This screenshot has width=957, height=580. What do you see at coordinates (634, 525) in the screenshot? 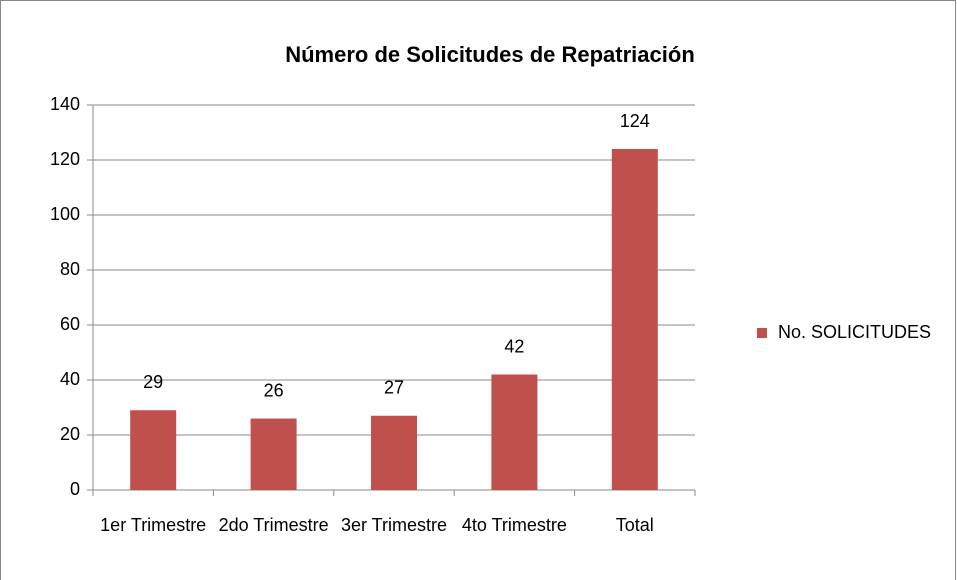
I see `x-tick-label: Total` at bounding box center [634, 525].